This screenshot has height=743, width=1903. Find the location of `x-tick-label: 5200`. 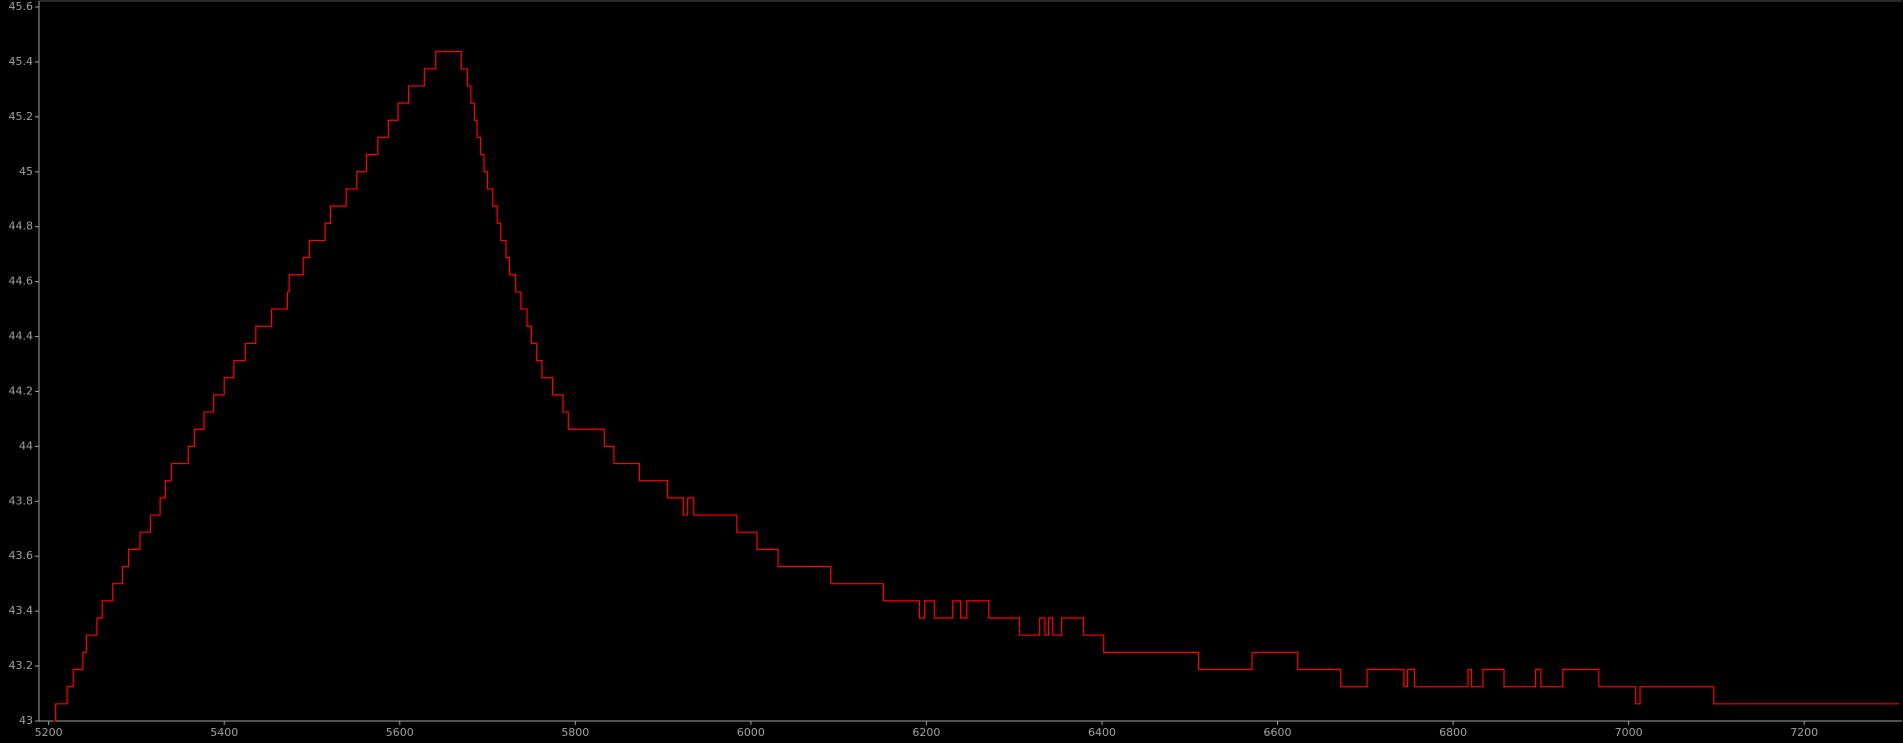

x-tick-label: 5200 is located at coordinates (49, 732).